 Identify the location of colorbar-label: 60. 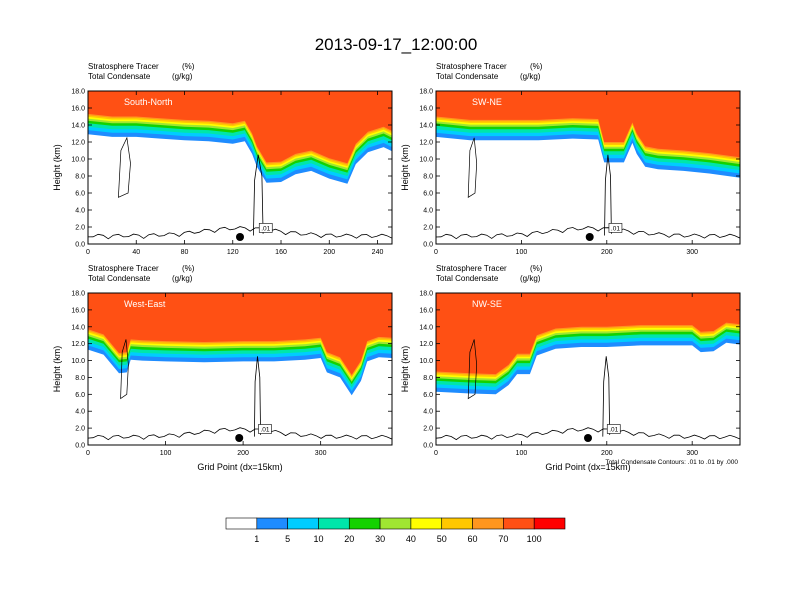
(473, 539).